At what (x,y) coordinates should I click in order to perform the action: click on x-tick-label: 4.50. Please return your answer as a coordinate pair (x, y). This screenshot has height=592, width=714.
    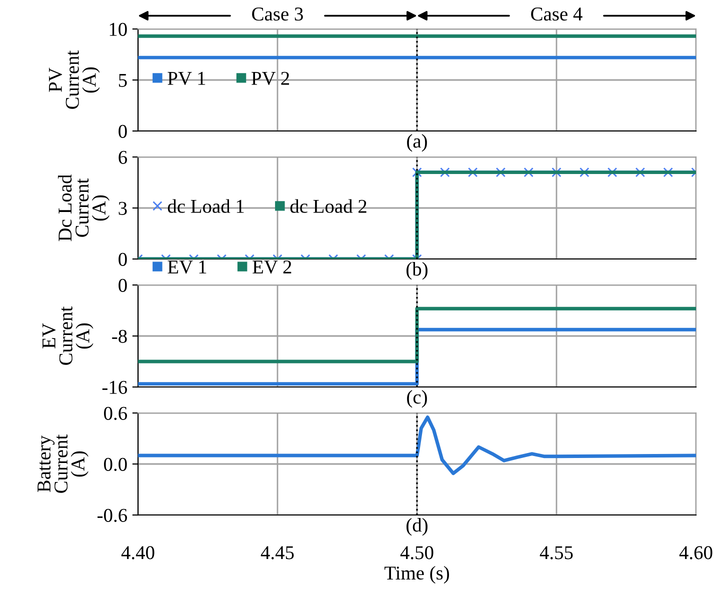
    Looking at the image, I should click on (417, 553).